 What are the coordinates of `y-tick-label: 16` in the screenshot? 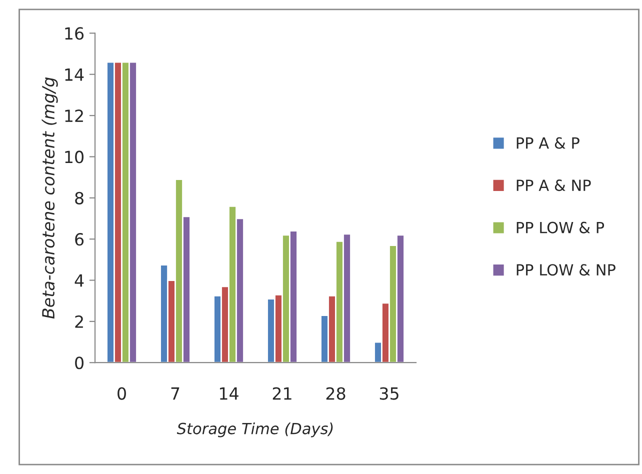 It's located at (74, 33).